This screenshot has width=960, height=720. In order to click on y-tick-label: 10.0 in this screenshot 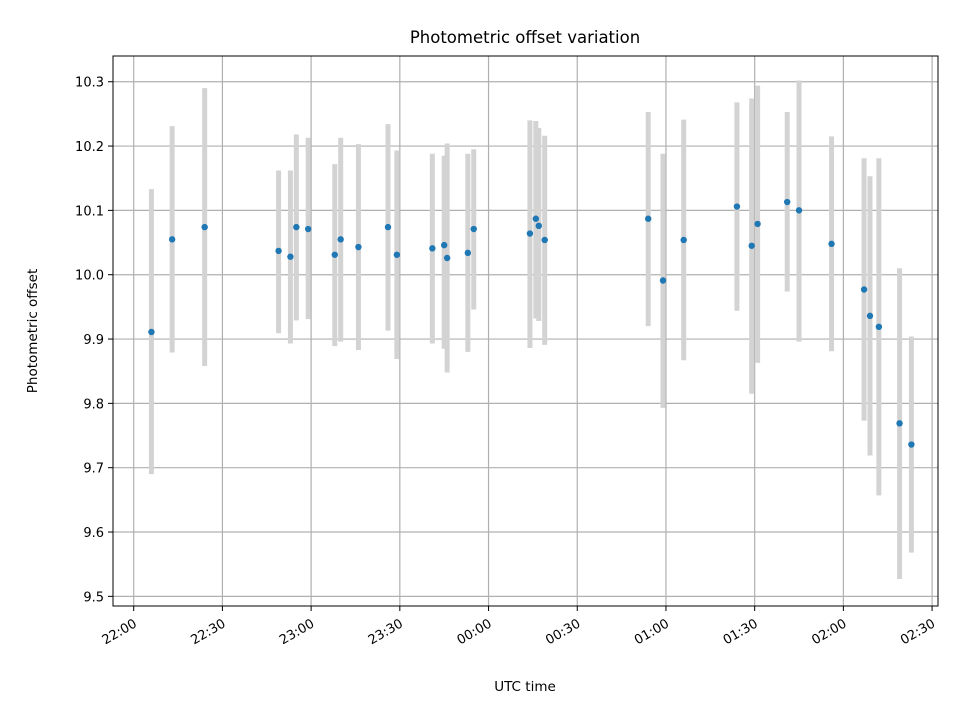, I will do `click(89, 276)`.